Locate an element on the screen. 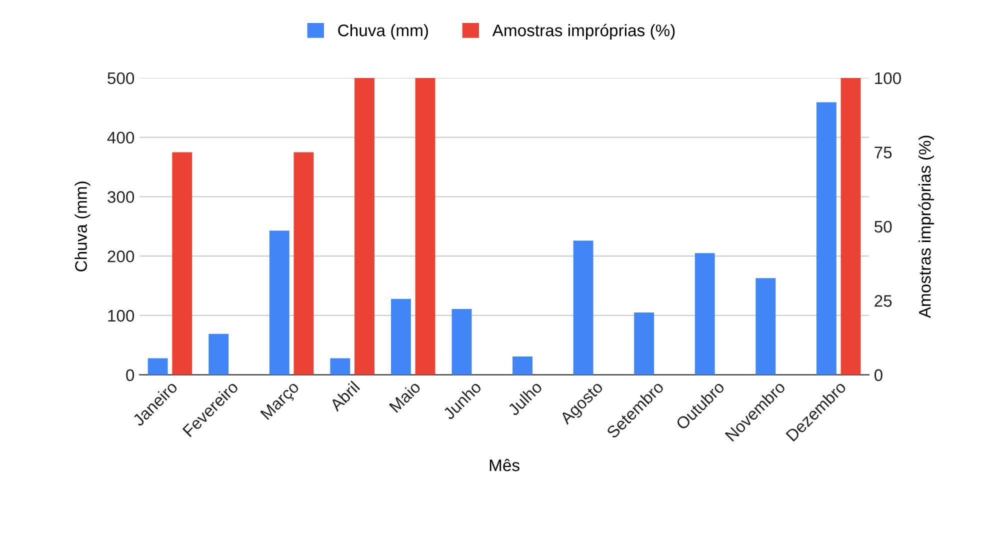 Image resolution: width=983 pixels, height=534 pixels. y-tick-label: 100 is located at coordinates (121, 316).